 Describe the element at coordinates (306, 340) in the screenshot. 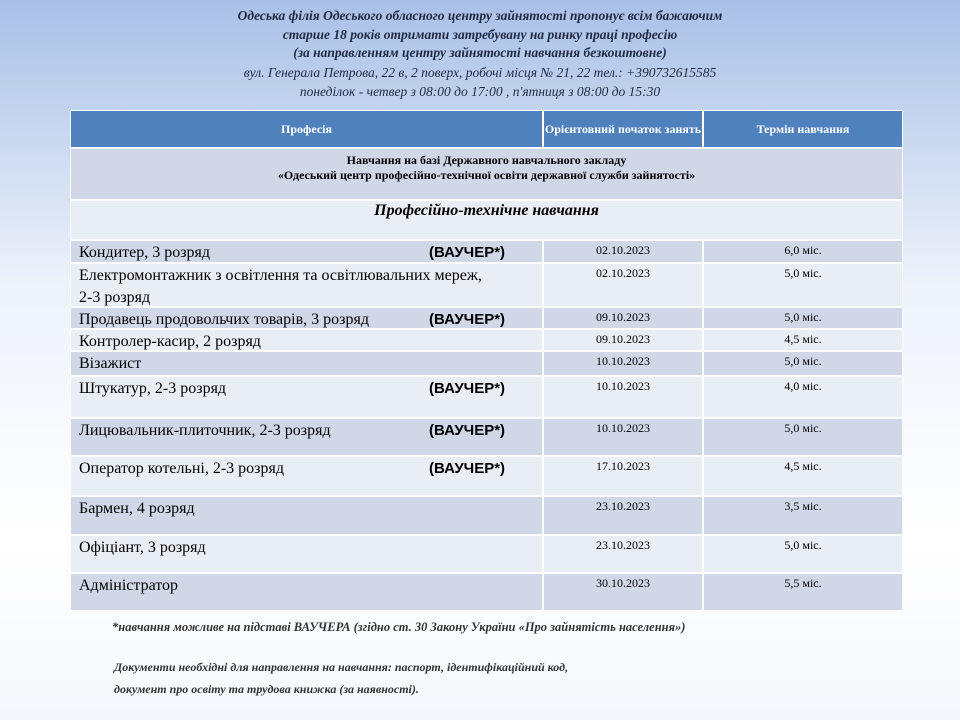

I see `profession-cell: Контролер-касир, 2 розряд` at that location.